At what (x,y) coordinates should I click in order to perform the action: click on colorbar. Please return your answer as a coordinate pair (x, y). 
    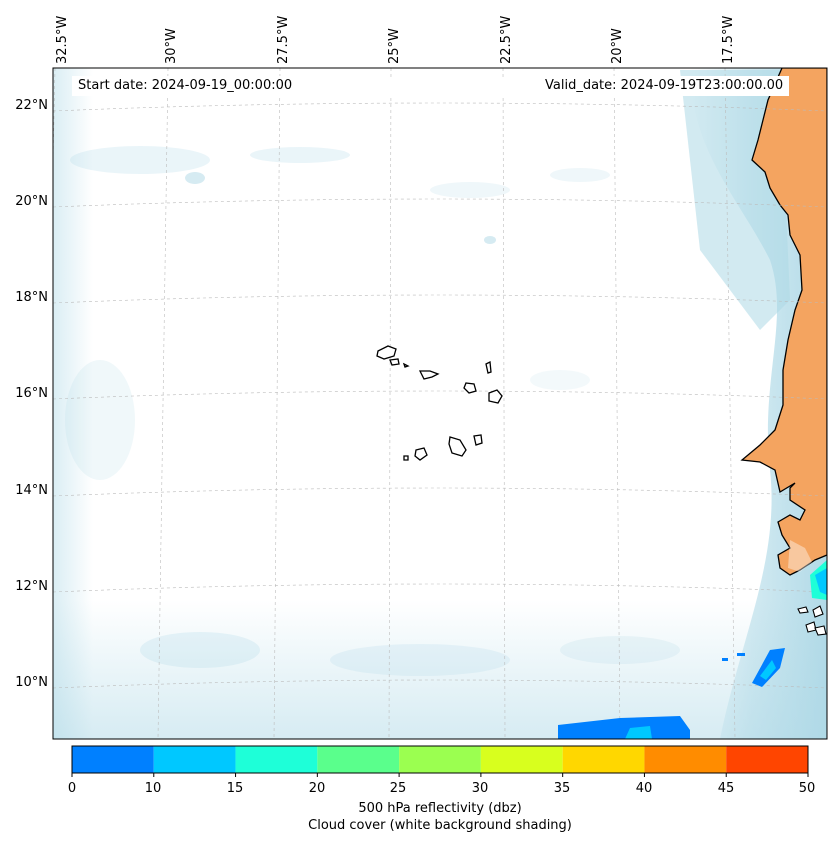
    Looking at the image, I should click on (440, 761).